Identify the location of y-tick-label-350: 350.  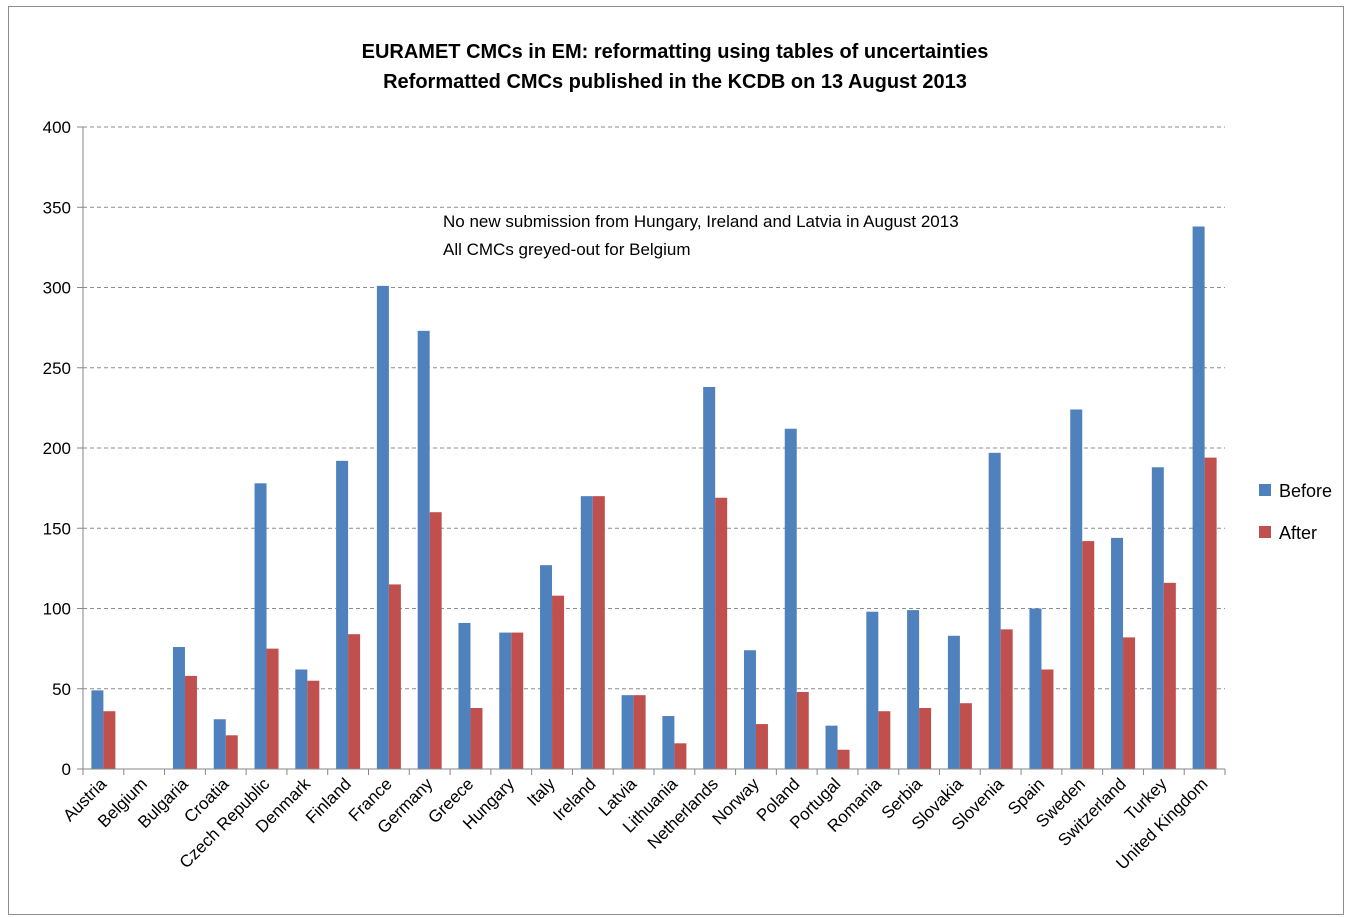
(57, 207).